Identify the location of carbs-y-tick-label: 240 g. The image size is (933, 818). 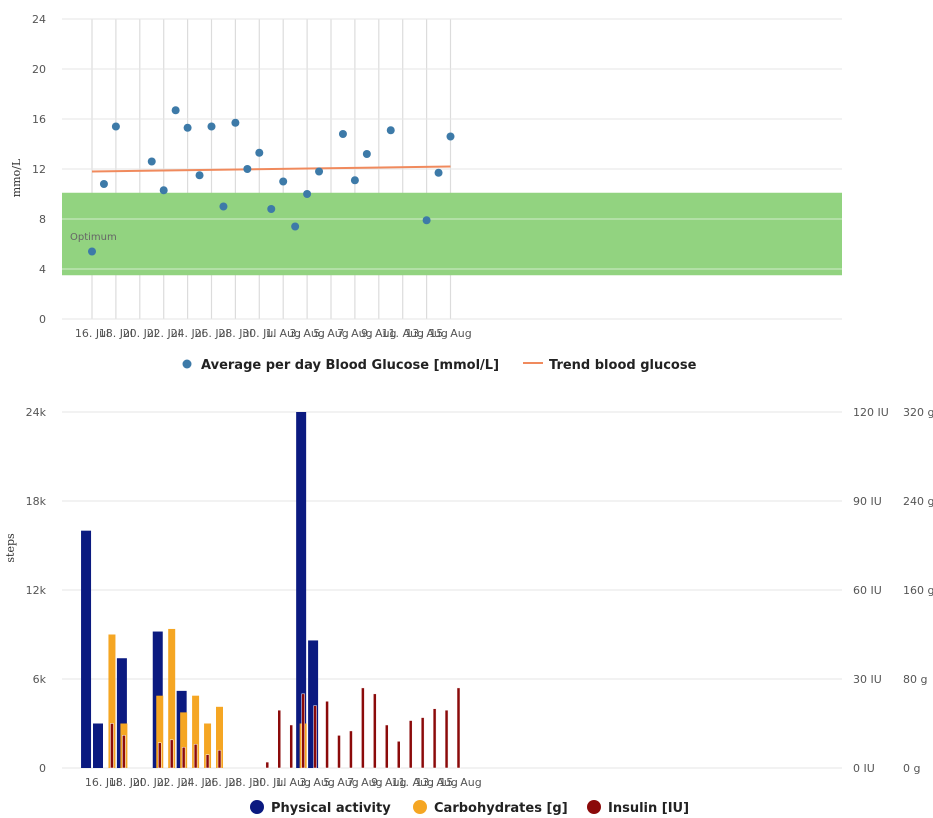
(918, 501).